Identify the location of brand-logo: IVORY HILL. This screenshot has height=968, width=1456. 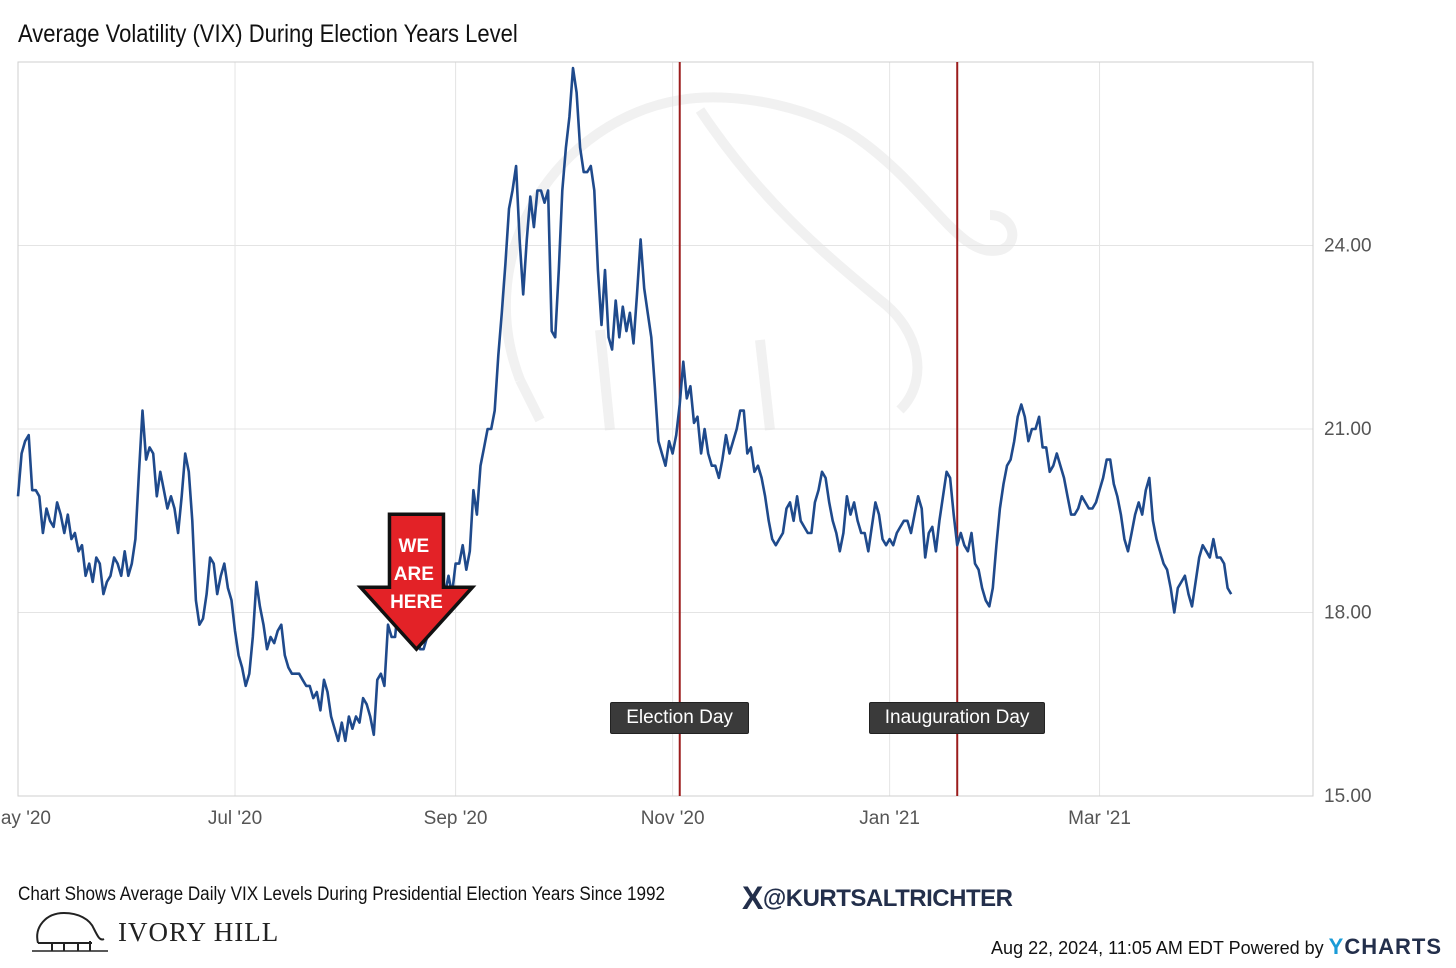
(154, 930).